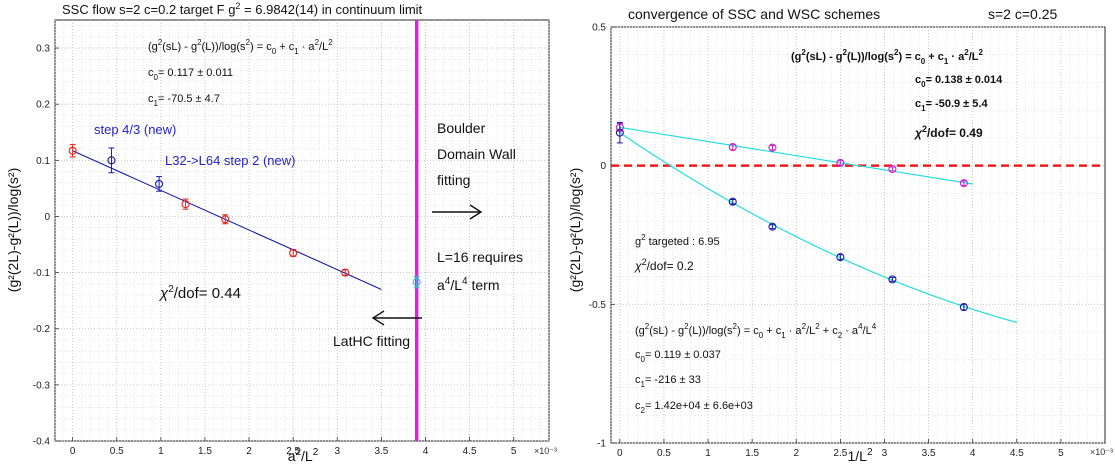  Describe the element at coordinates (677, 240) in the screenshot. I see `right-g2-target: g2 targeted : 6.95` at that location.